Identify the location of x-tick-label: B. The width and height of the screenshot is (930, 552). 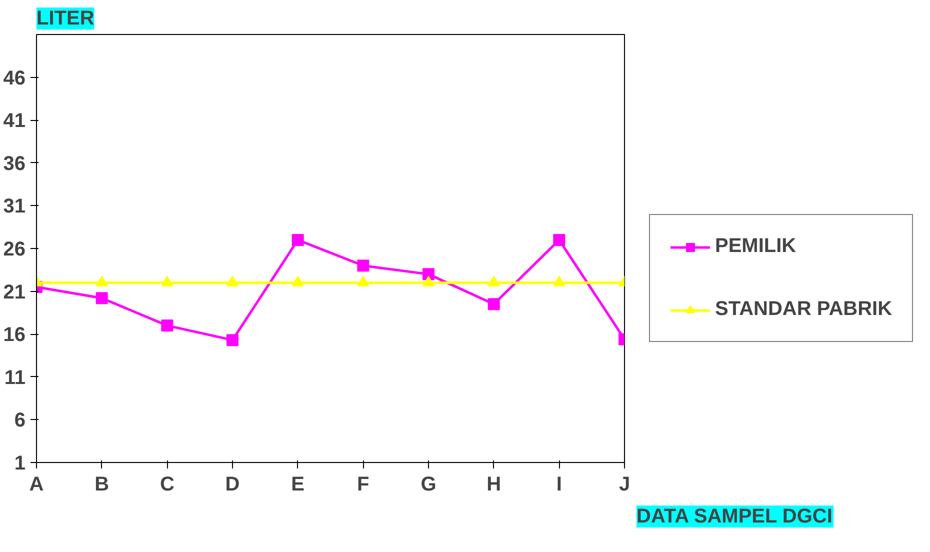
(102, 485).